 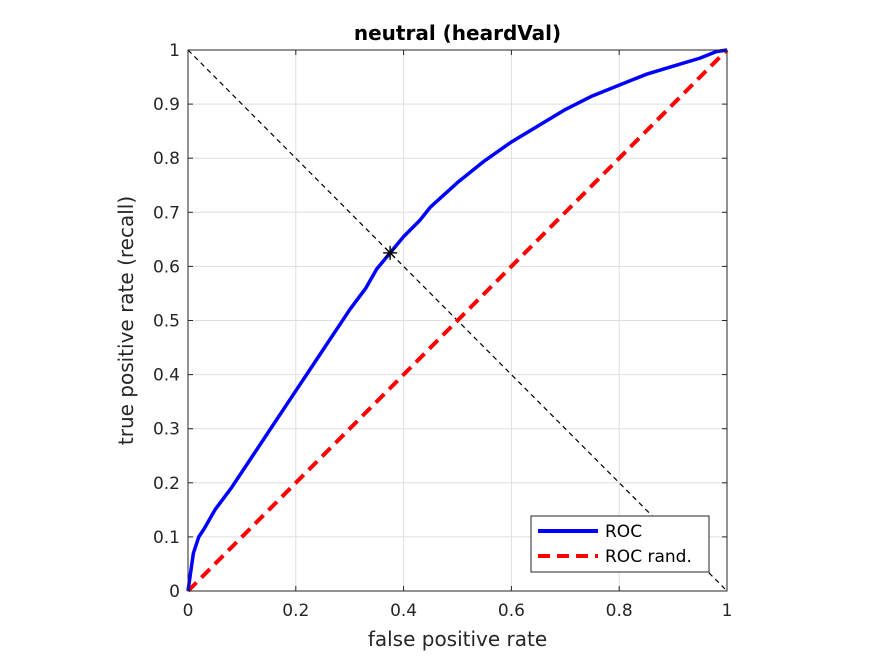 What do you see at coordinates (648, 557) in the screenshot?
I see `legend-label-roc-rand: ROC rand.` at bounding box center [648, 557].